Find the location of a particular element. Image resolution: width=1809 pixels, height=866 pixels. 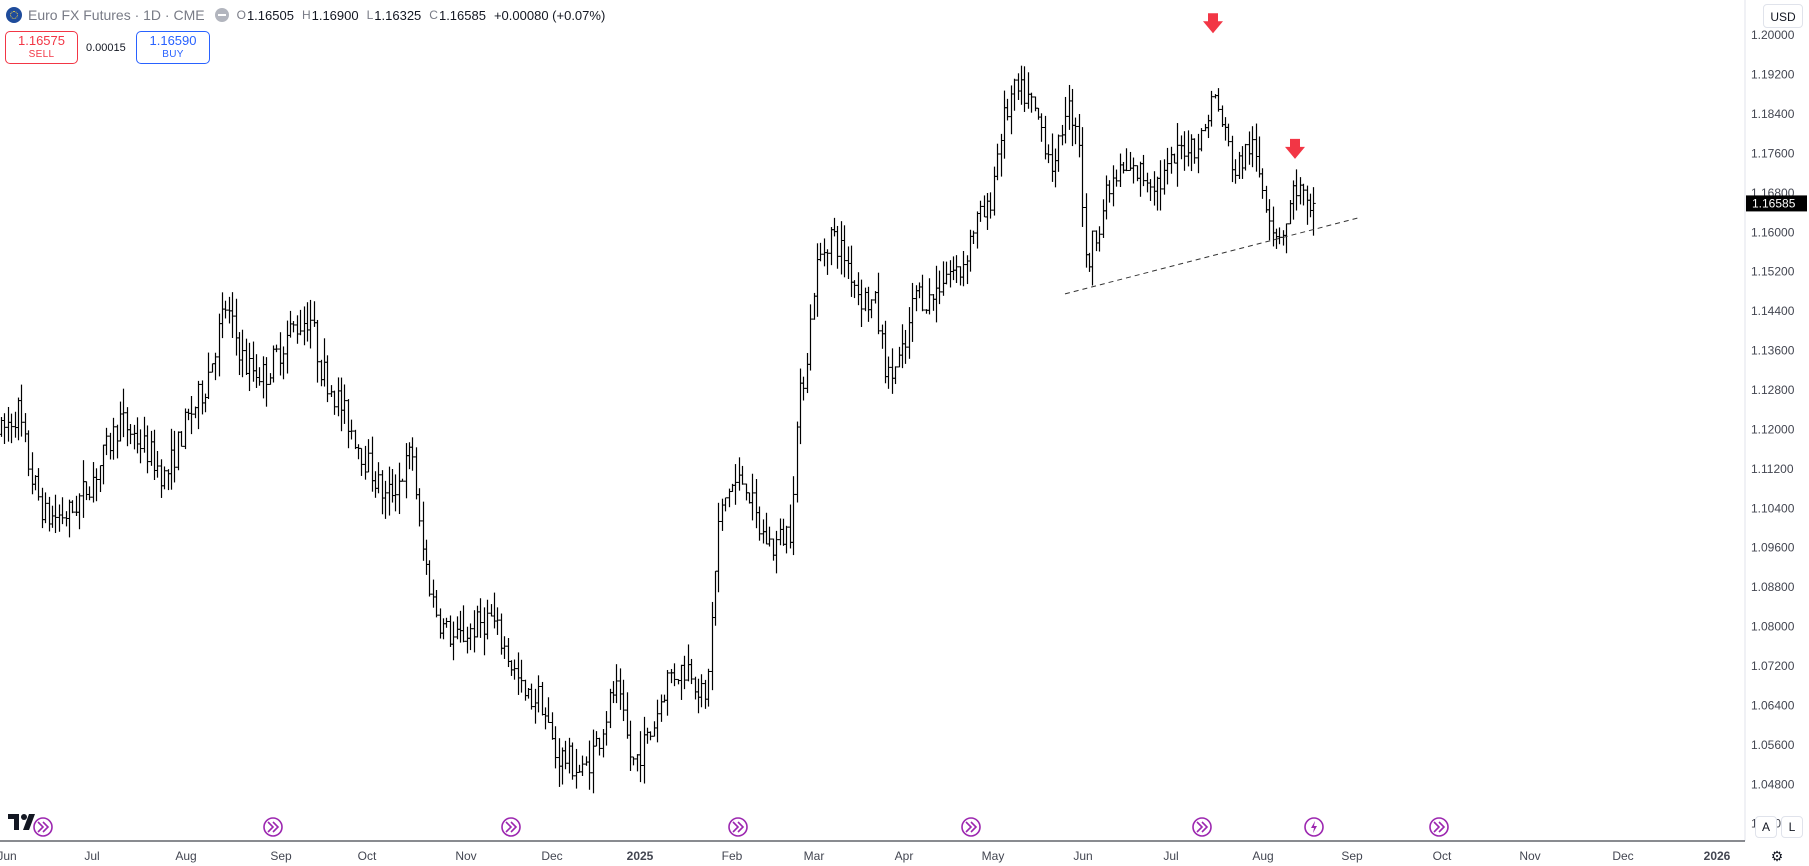

symbol-title: Euro FX Futures · 1D · CME is located at coordinates (116, 15).